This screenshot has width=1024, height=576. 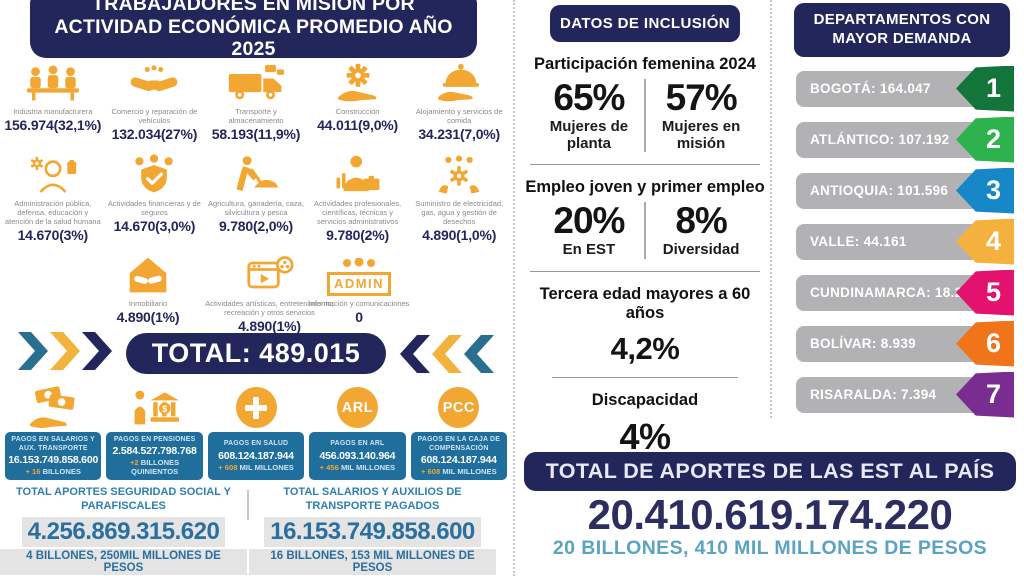 What do you see at coordinates (358, 125) in the screenshot?
I see `activity-value: 44.011(9,0%)` at bounding box center [358, 125].